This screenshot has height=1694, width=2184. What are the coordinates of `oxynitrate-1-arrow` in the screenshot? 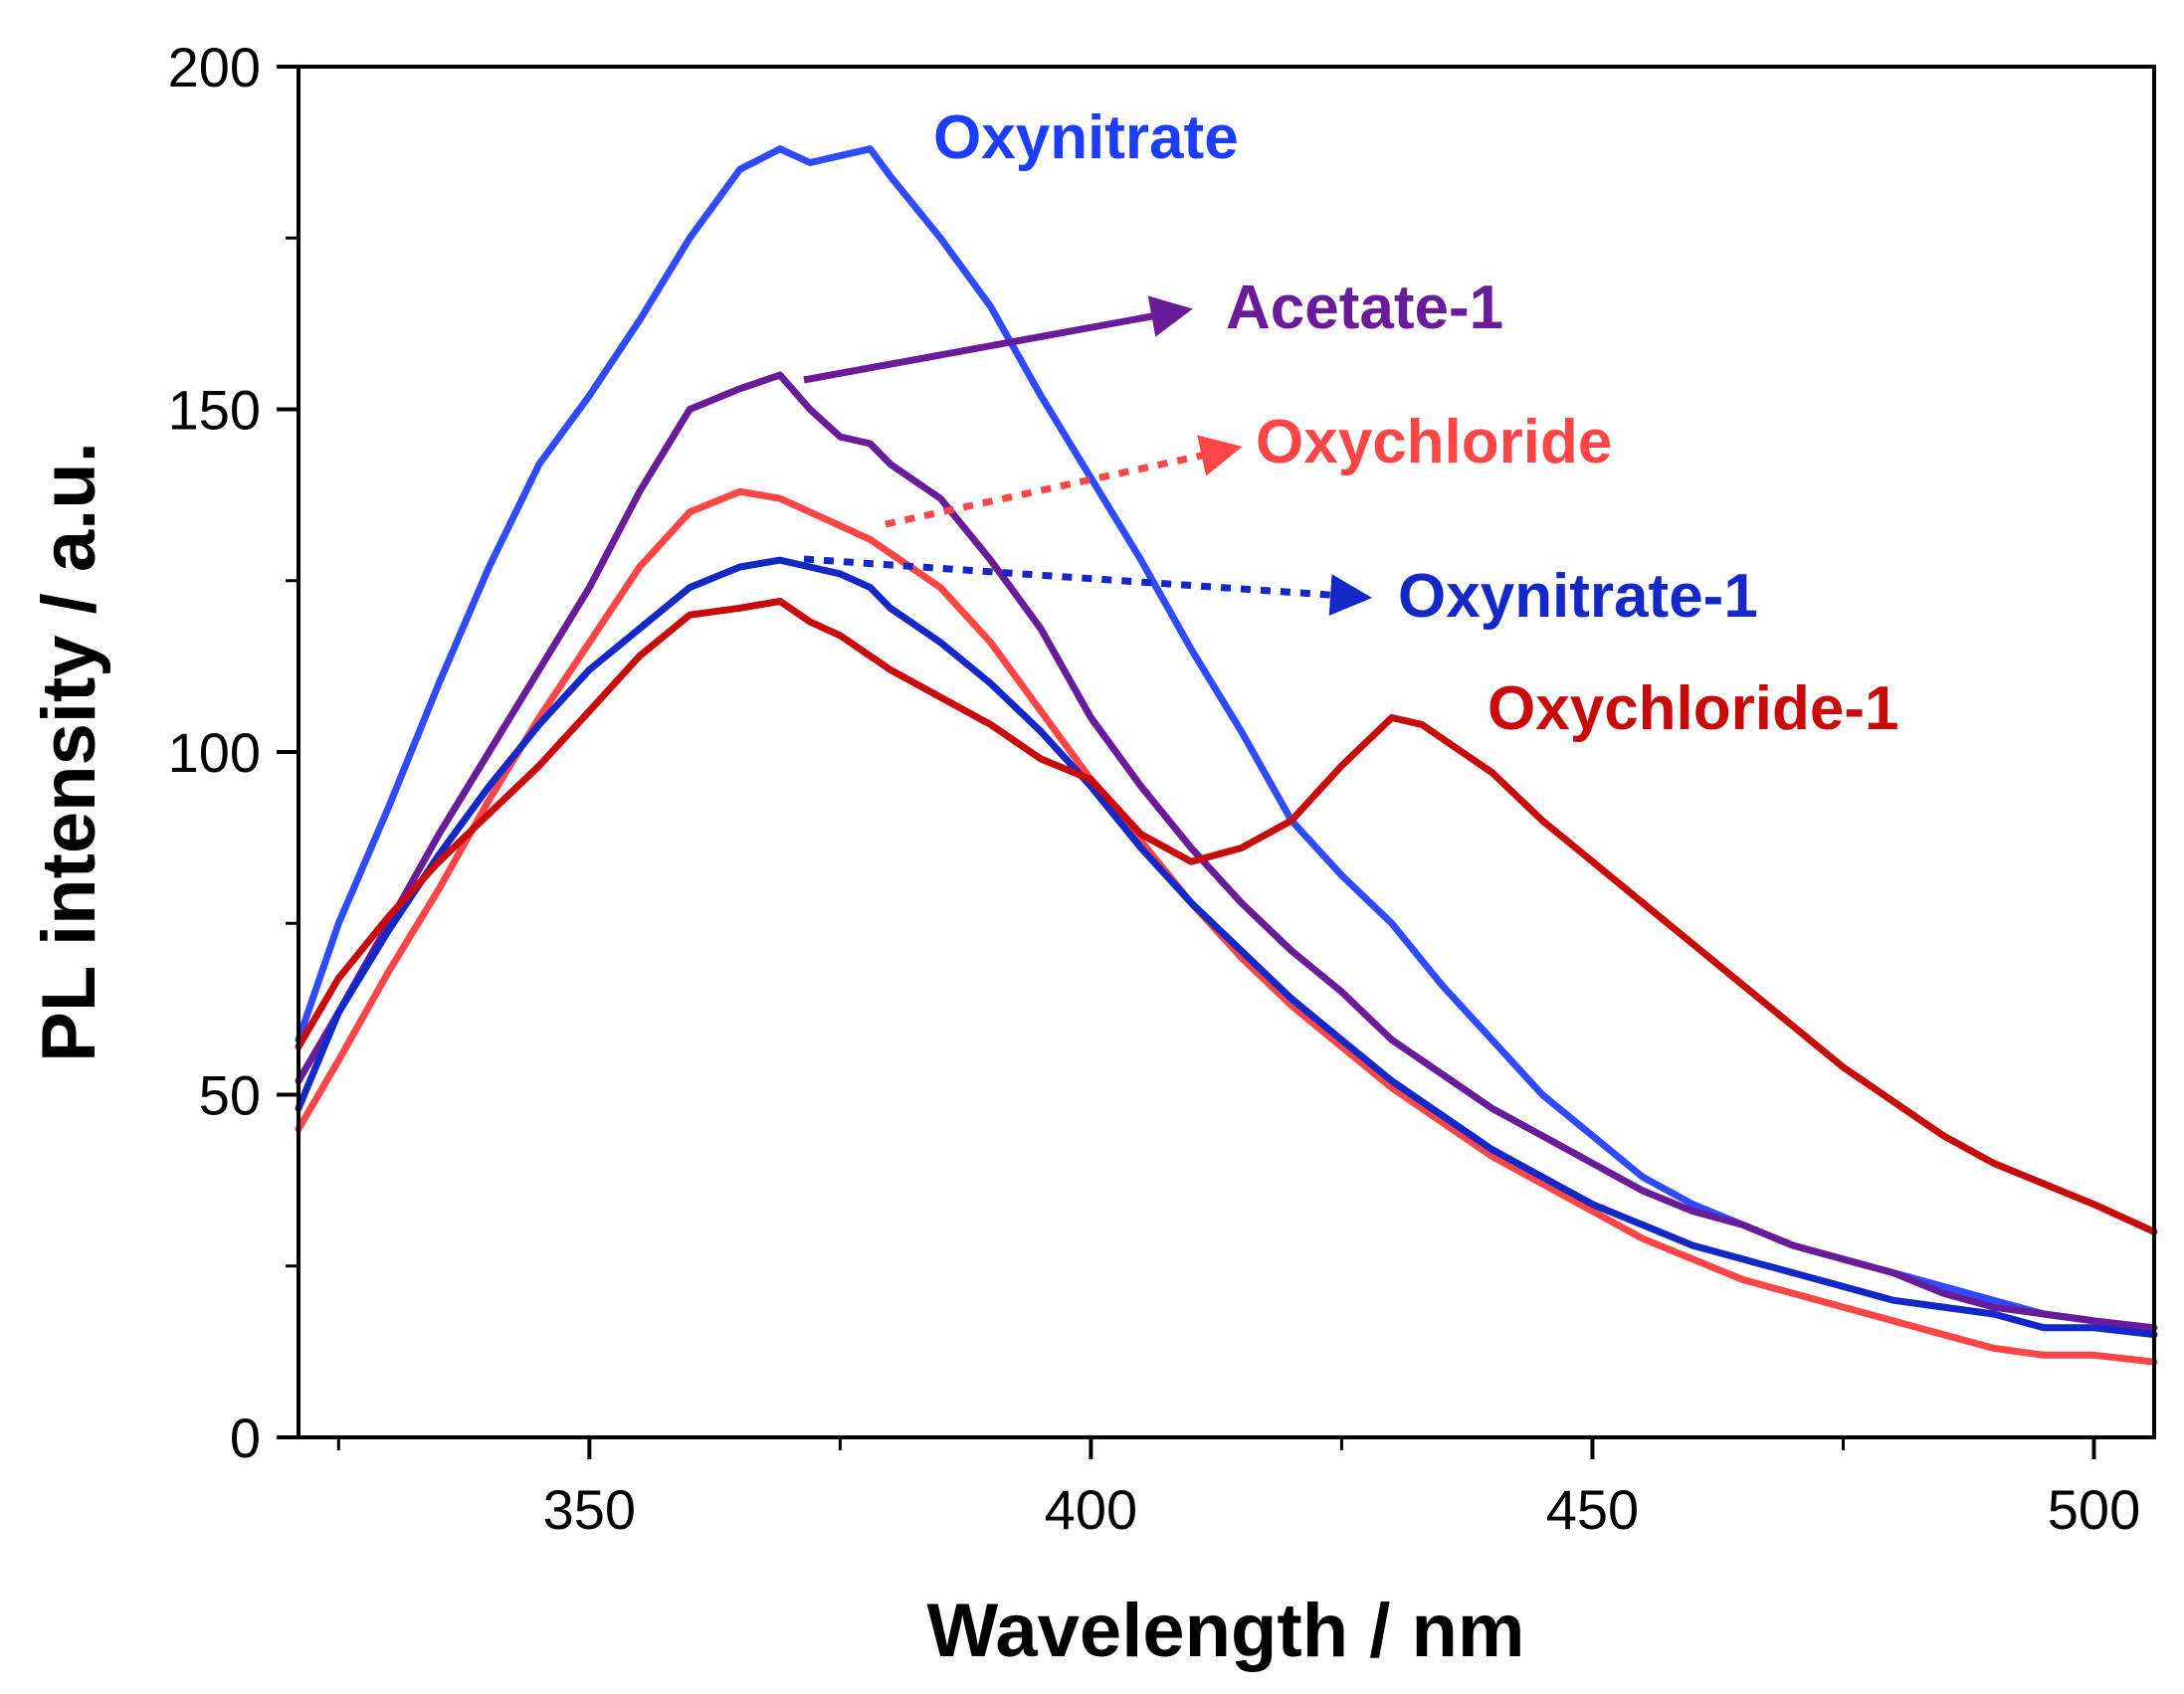 It's located at (1087, 586).